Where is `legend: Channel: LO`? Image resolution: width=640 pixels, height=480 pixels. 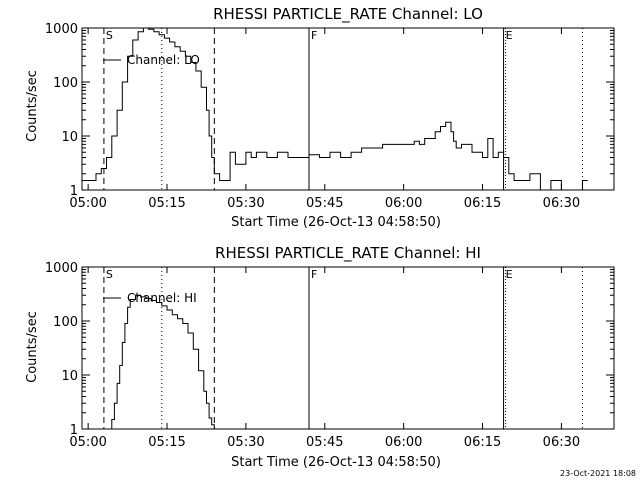 legend: Channel: LO is located at coordinates (151, 60).